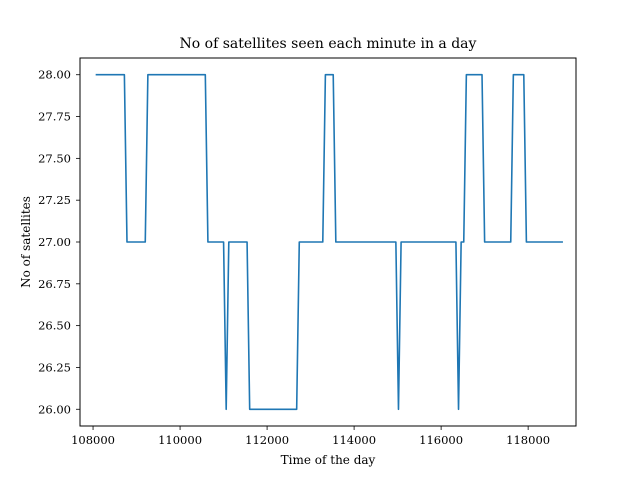 The height and width of the screenshot is (480, 640). What do you see at coordinates (54, 367) in the screenshot?
I see `y-tick-label: 26.25` at bounding box center [54, 367].